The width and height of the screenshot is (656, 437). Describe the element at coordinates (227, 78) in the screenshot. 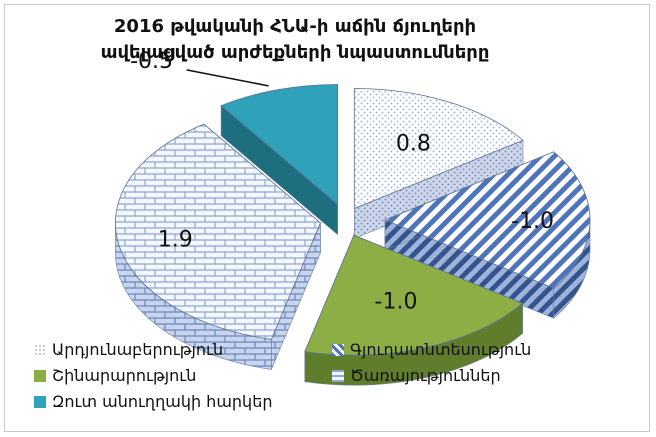

I see `leader-line` at that location.